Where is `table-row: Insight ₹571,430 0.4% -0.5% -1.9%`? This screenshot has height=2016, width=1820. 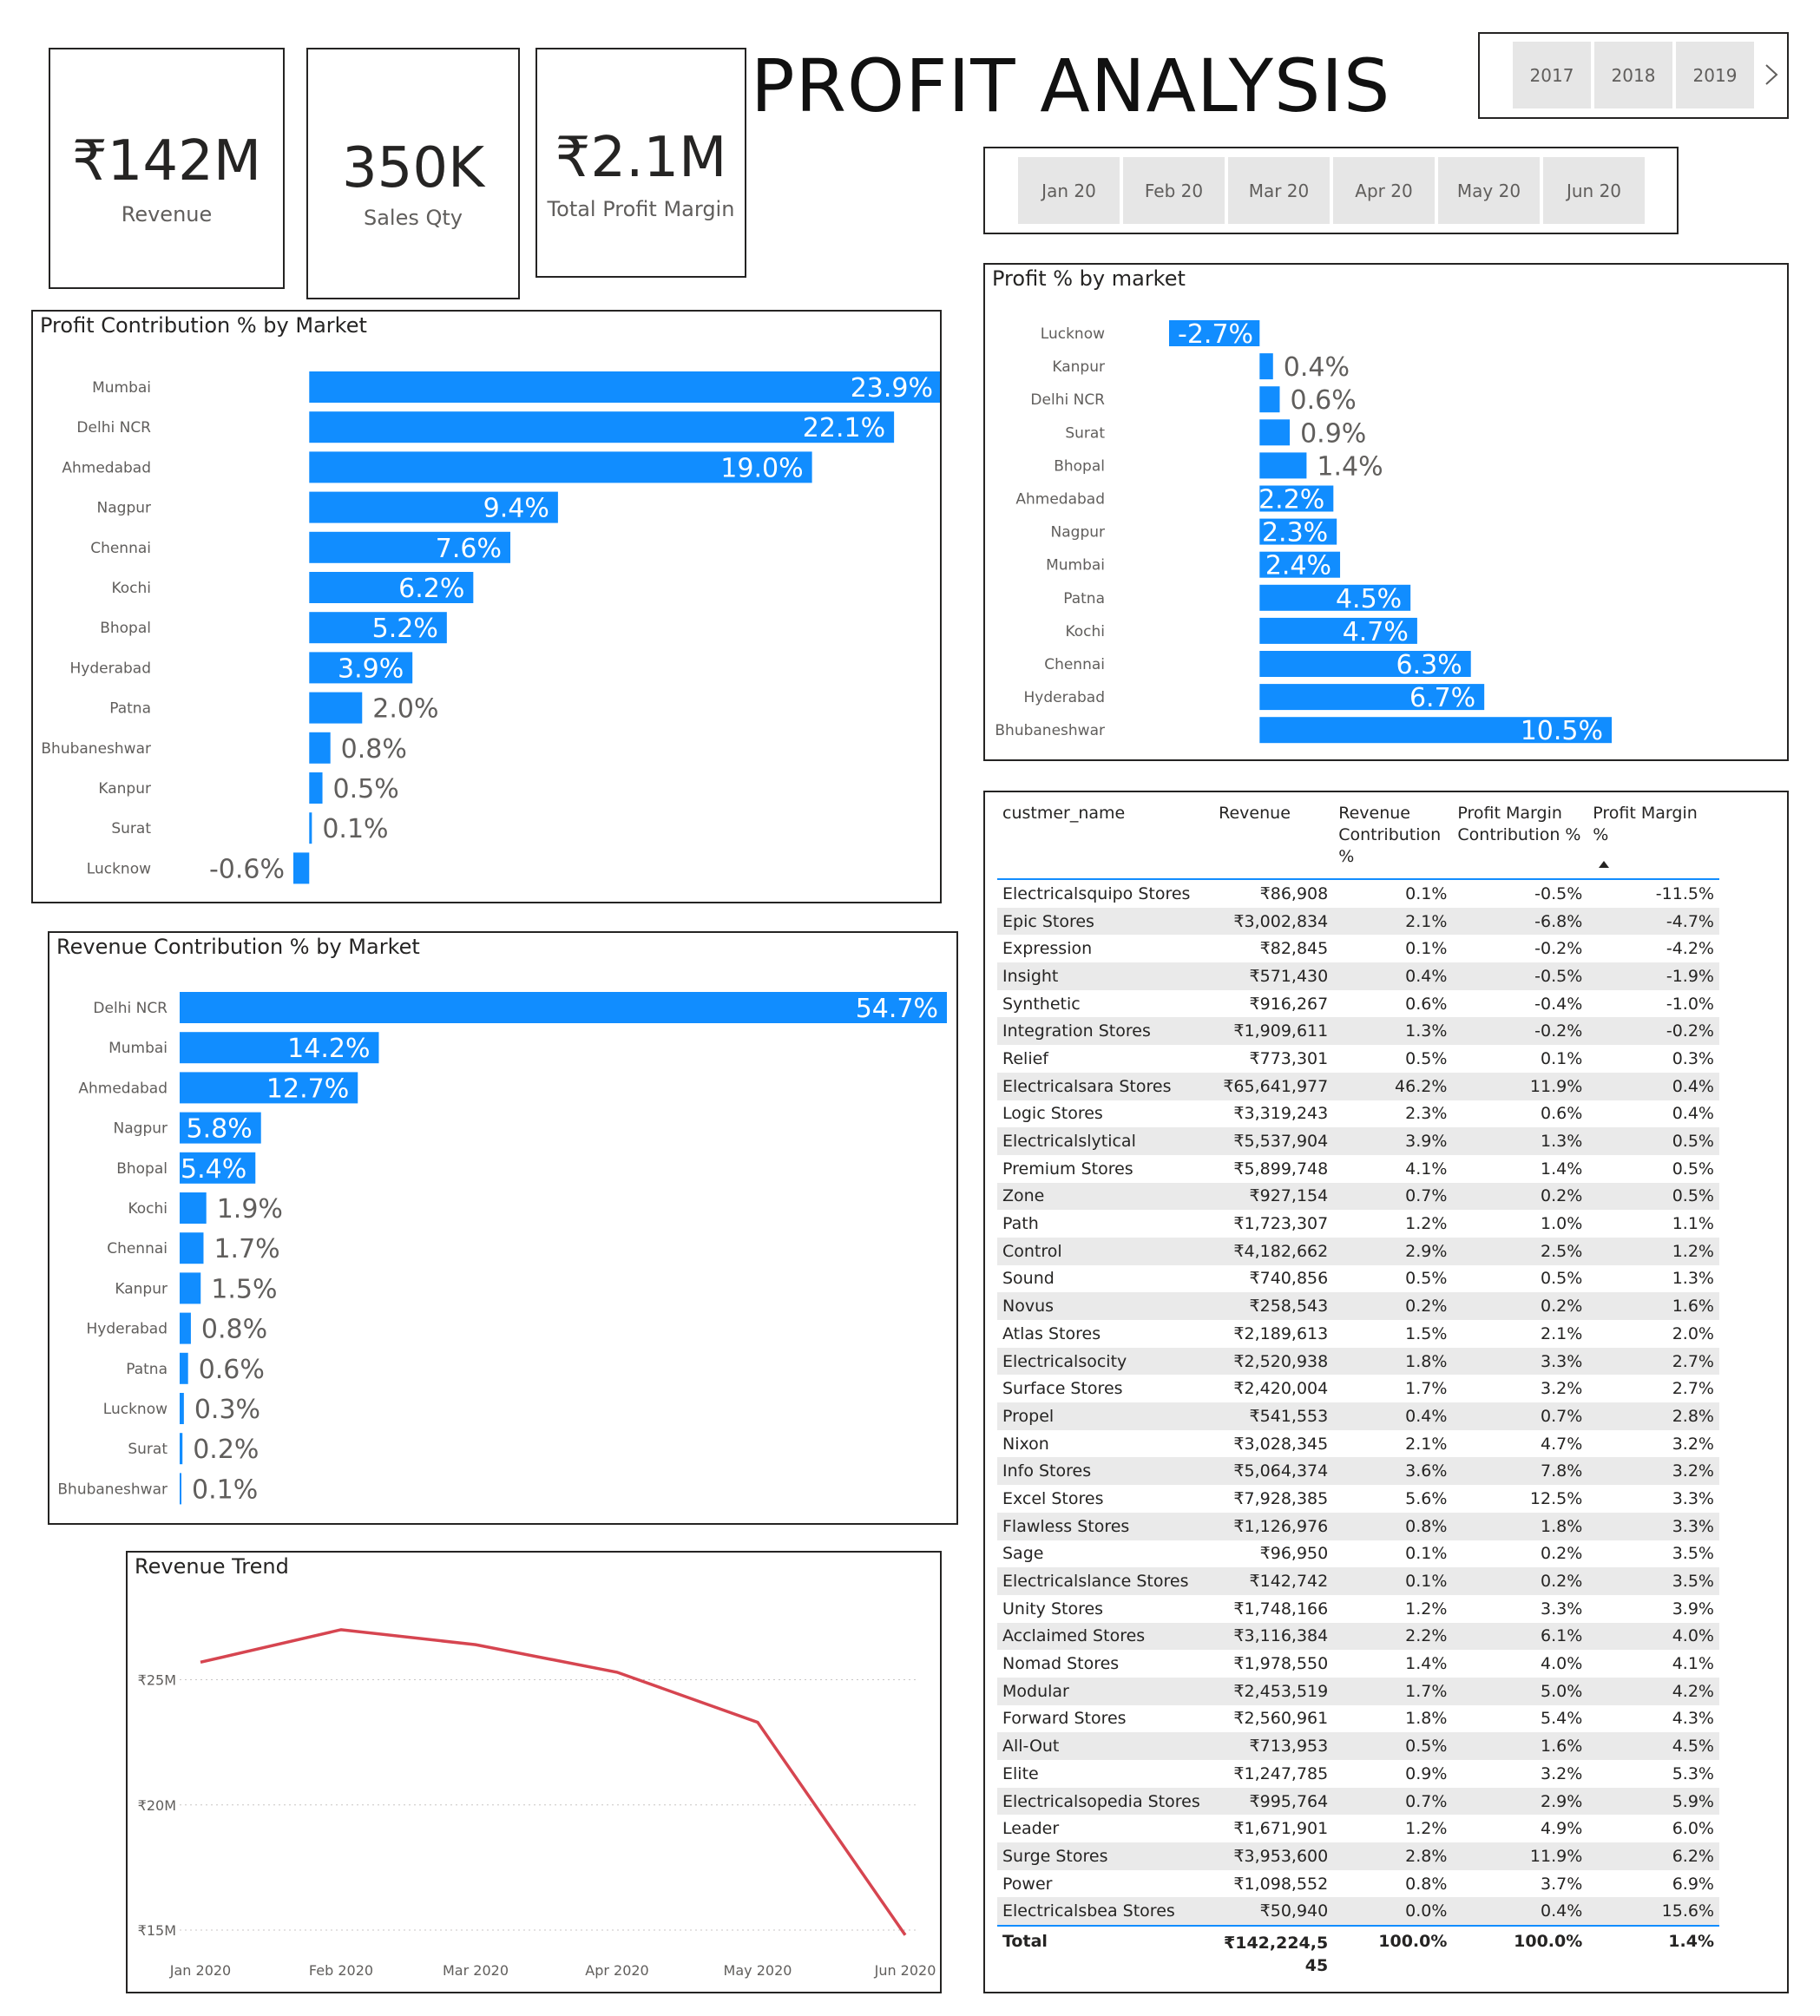 table-row: Insight ₹571,430 0.4% -0.5% -1.9% is located at coordinates (1358, 976).